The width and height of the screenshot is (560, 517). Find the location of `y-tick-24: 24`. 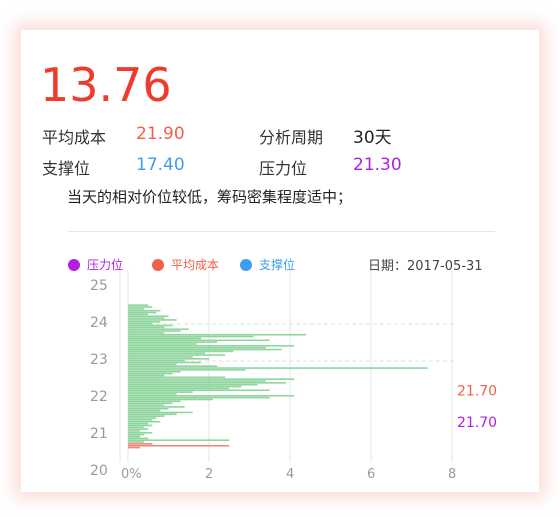

y-tick-24: 24 is located at coordinates (99, 323).